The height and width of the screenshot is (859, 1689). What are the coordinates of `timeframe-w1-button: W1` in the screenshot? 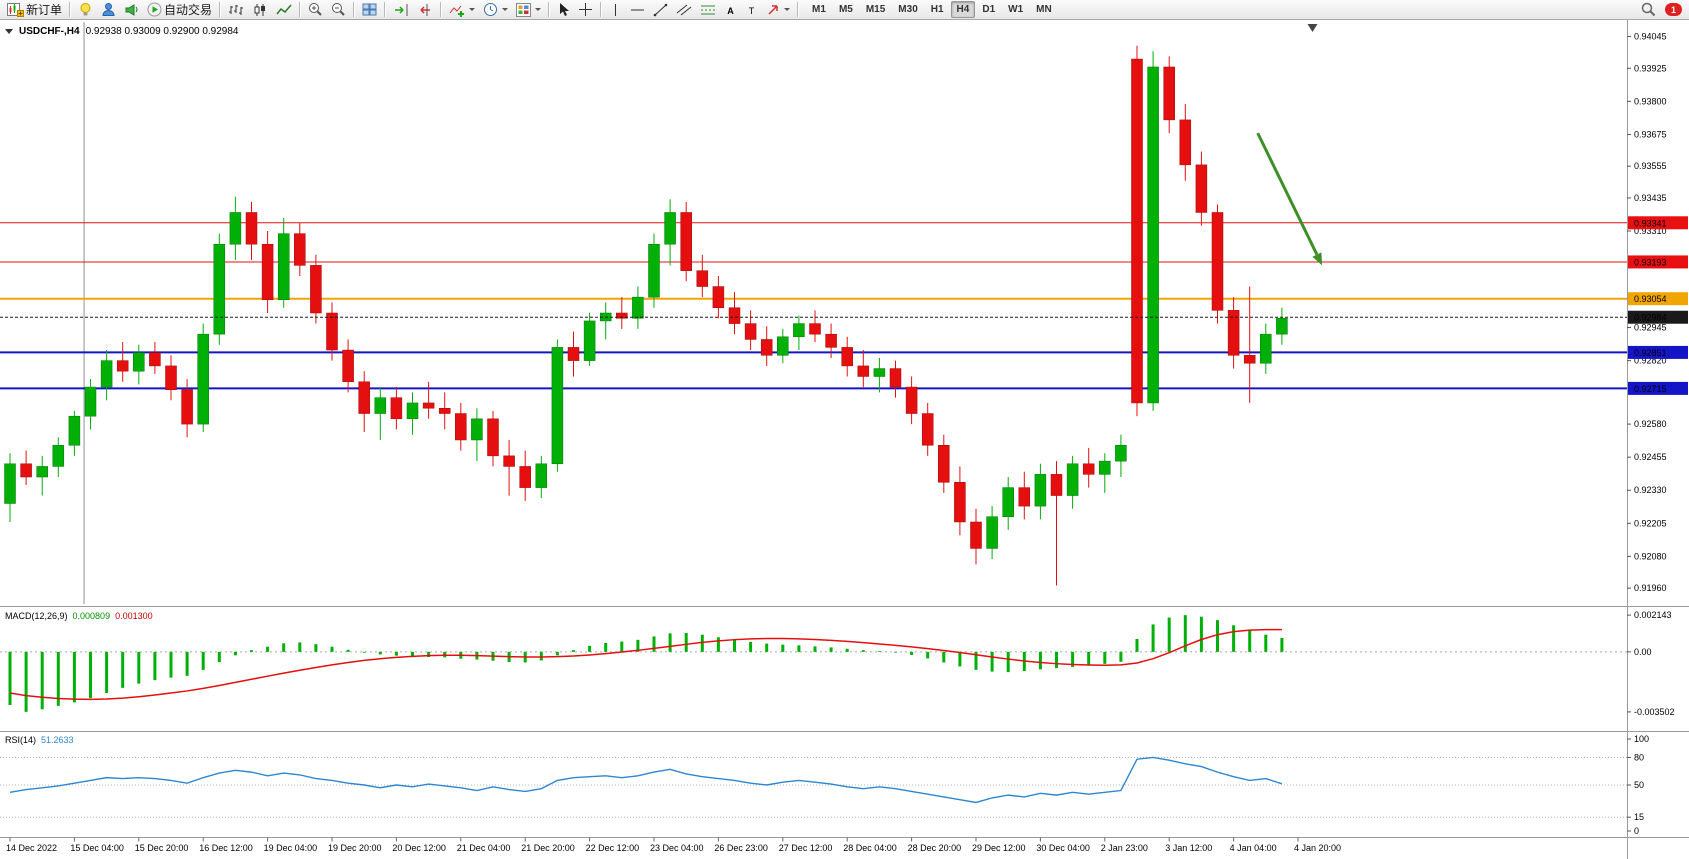 It's located at (1016, 9).